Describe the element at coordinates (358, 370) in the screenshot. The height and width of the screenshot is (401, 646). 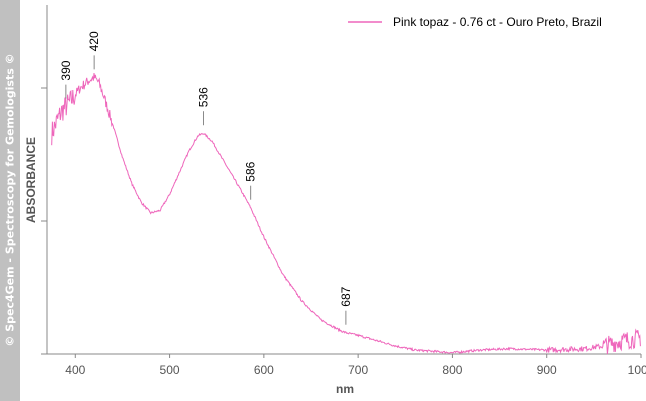
I see `x-tick-label: 700` at that location.